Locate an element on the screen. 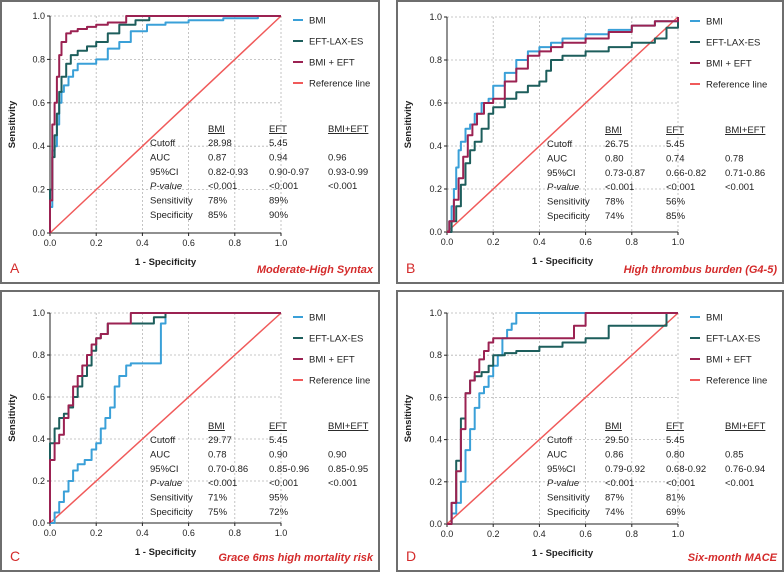 The width and height of the screenshot is (784, 572). stat-value: 0.74 is located at coordinates (675, 158).